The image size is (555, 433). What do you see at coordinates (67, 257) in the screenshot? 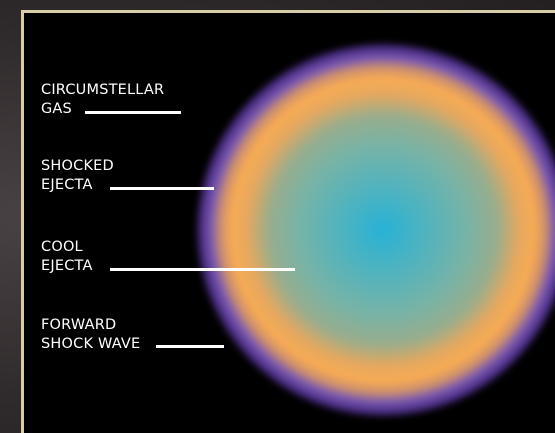
I see `label-cool-ejecta: COOL EJECTA` at bounding box center [67, 257].